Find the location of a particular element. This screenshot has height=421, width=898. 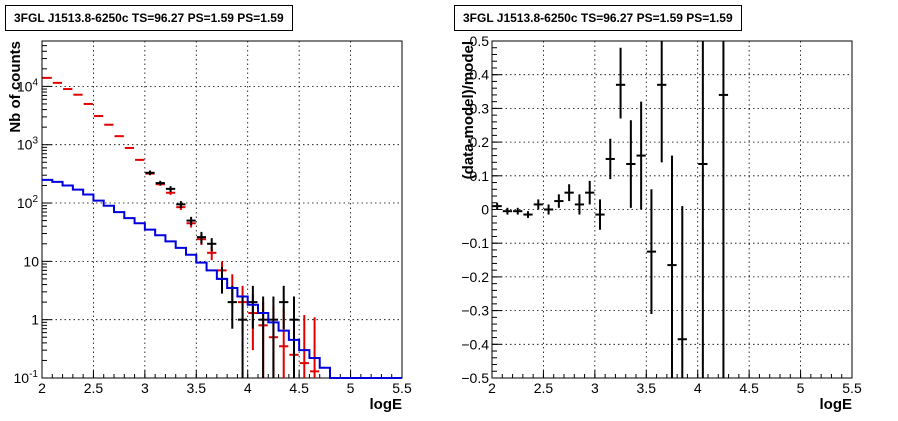

y-tick-label: −0.3 is located at coordinates (475, 311).